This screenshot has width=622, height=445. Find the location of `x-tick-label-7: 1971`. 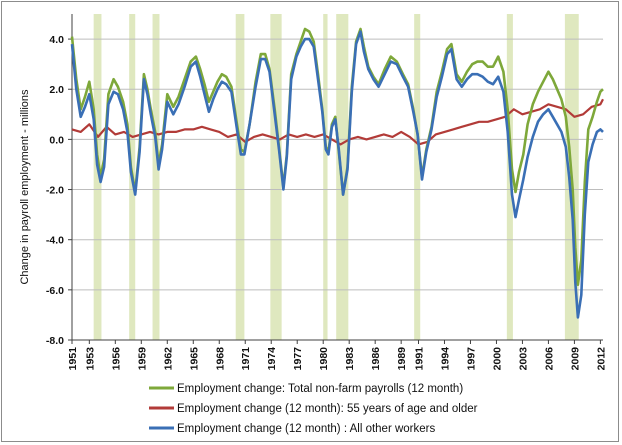

x-tick-label-7: 1971 is located at coordinates (246, 359).